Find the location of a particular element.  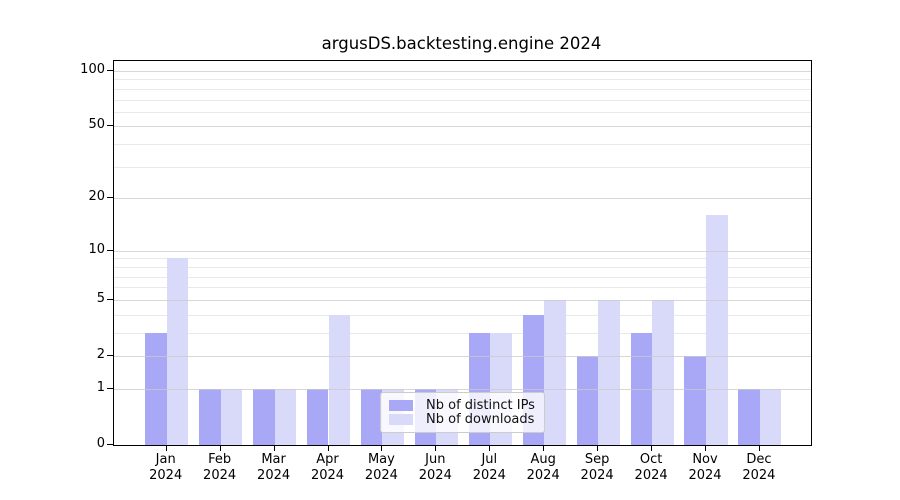

bar-downloads-dec is located at coordinates (770, 416).